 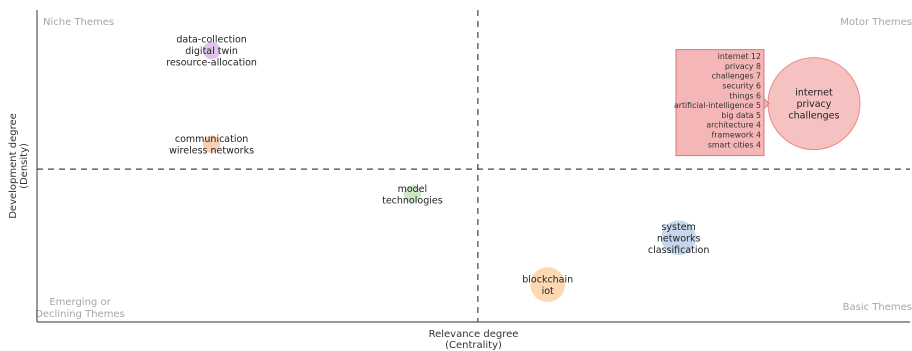 I want to click on tooltip-item: big data 5, so click(x=741, y=115).